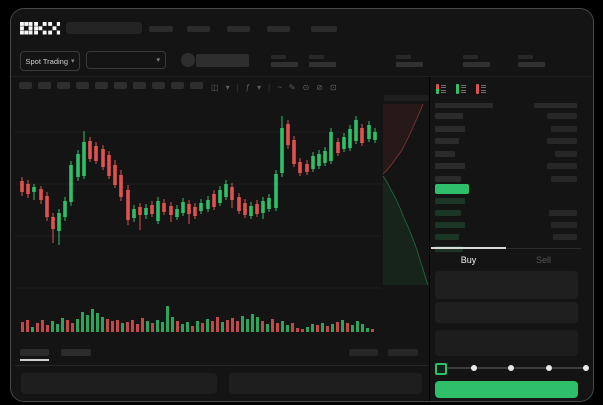  I want to click on indicators-icon: ƒ, so click(248, 87).